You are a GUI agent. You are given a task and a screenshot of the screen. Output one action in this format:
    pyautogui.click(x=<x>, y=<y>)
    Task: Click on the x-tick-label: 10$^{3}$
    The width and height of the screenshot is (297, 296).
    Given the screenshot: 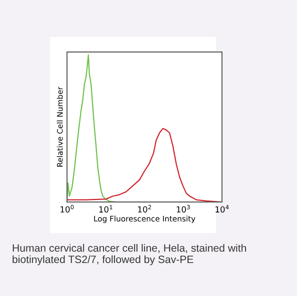 What is the action you would take?
    pyautogui.click(x=183, y=208)
    